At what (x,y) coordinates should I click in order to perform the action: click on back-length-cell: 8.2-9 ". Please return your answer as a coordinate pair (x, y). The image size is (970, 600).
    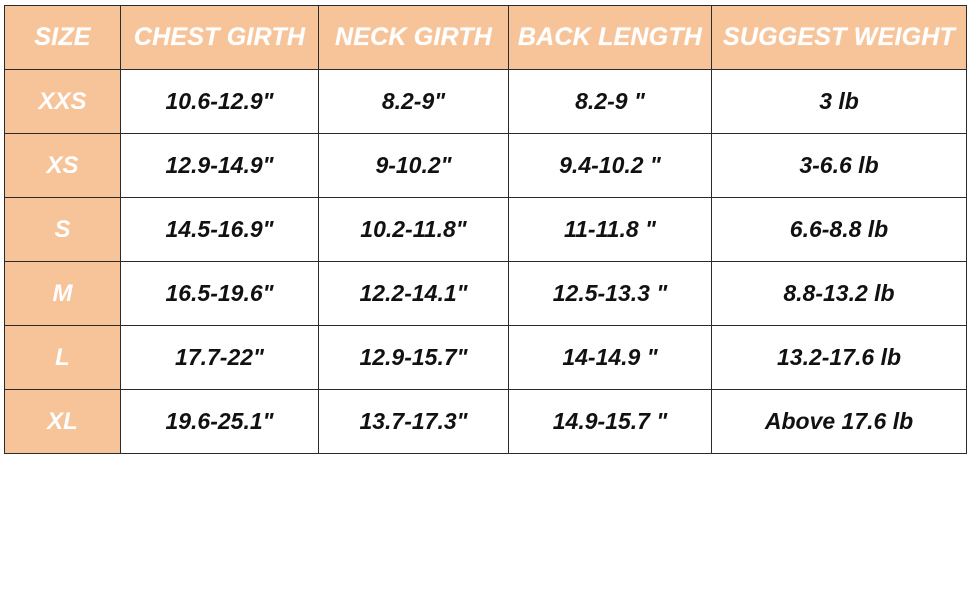
    Looking at the image, I should click on (610, 101).